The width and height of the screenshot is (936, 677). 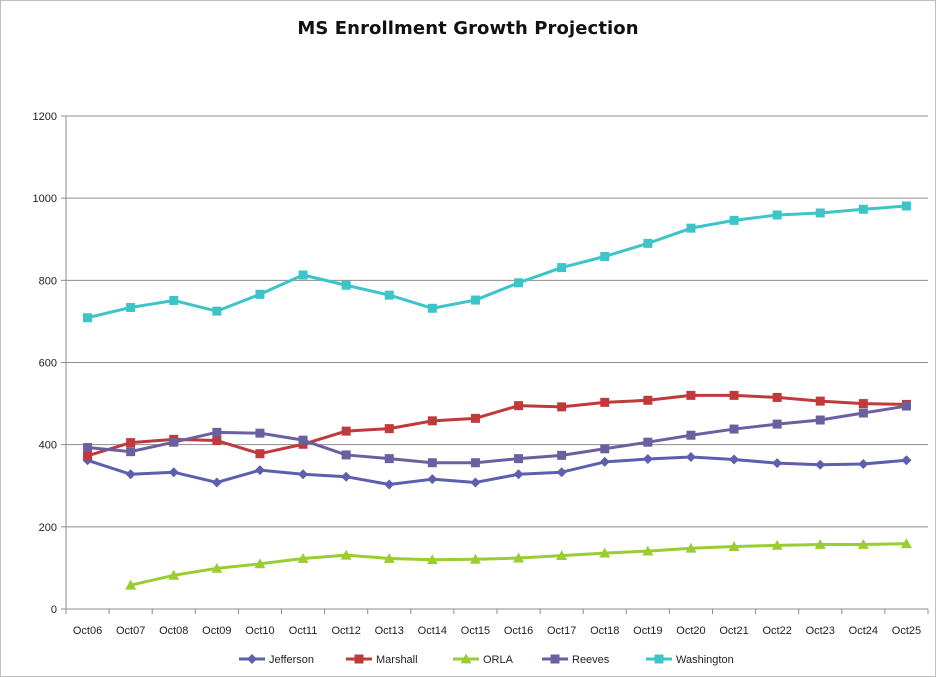 What do you see at coordinates (173, 631) in the screenshot?
I see `x-tick-label: Oct08` at bounding box center [173, 631].